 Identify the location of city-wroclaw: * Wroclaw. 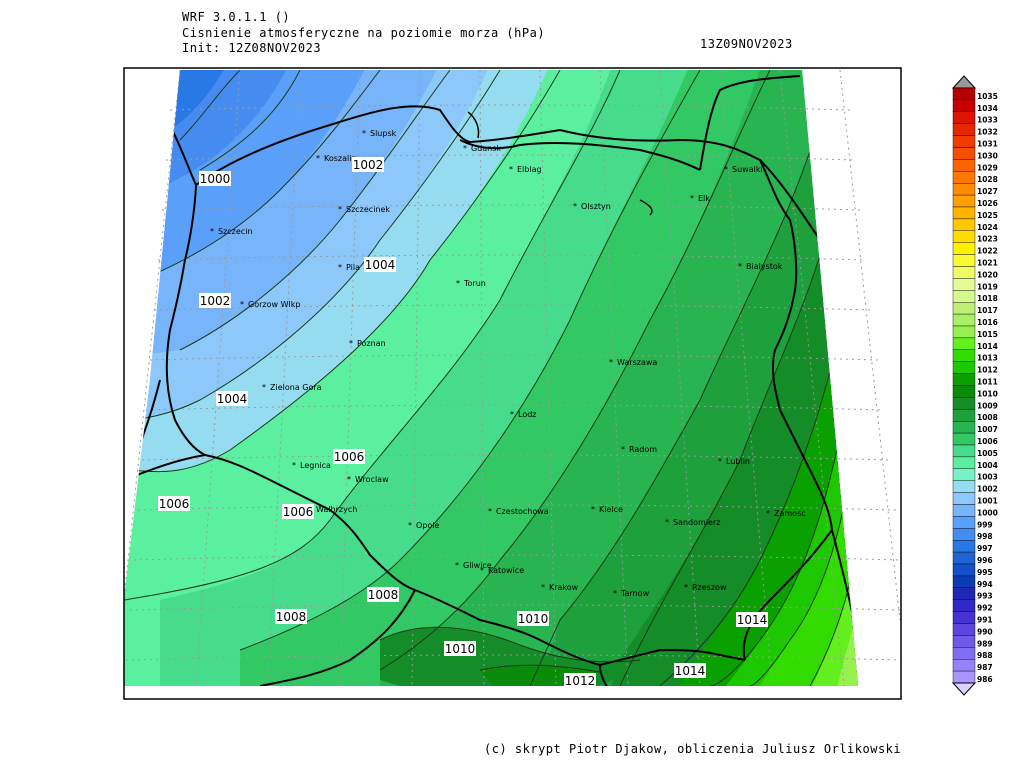
(368, 479).